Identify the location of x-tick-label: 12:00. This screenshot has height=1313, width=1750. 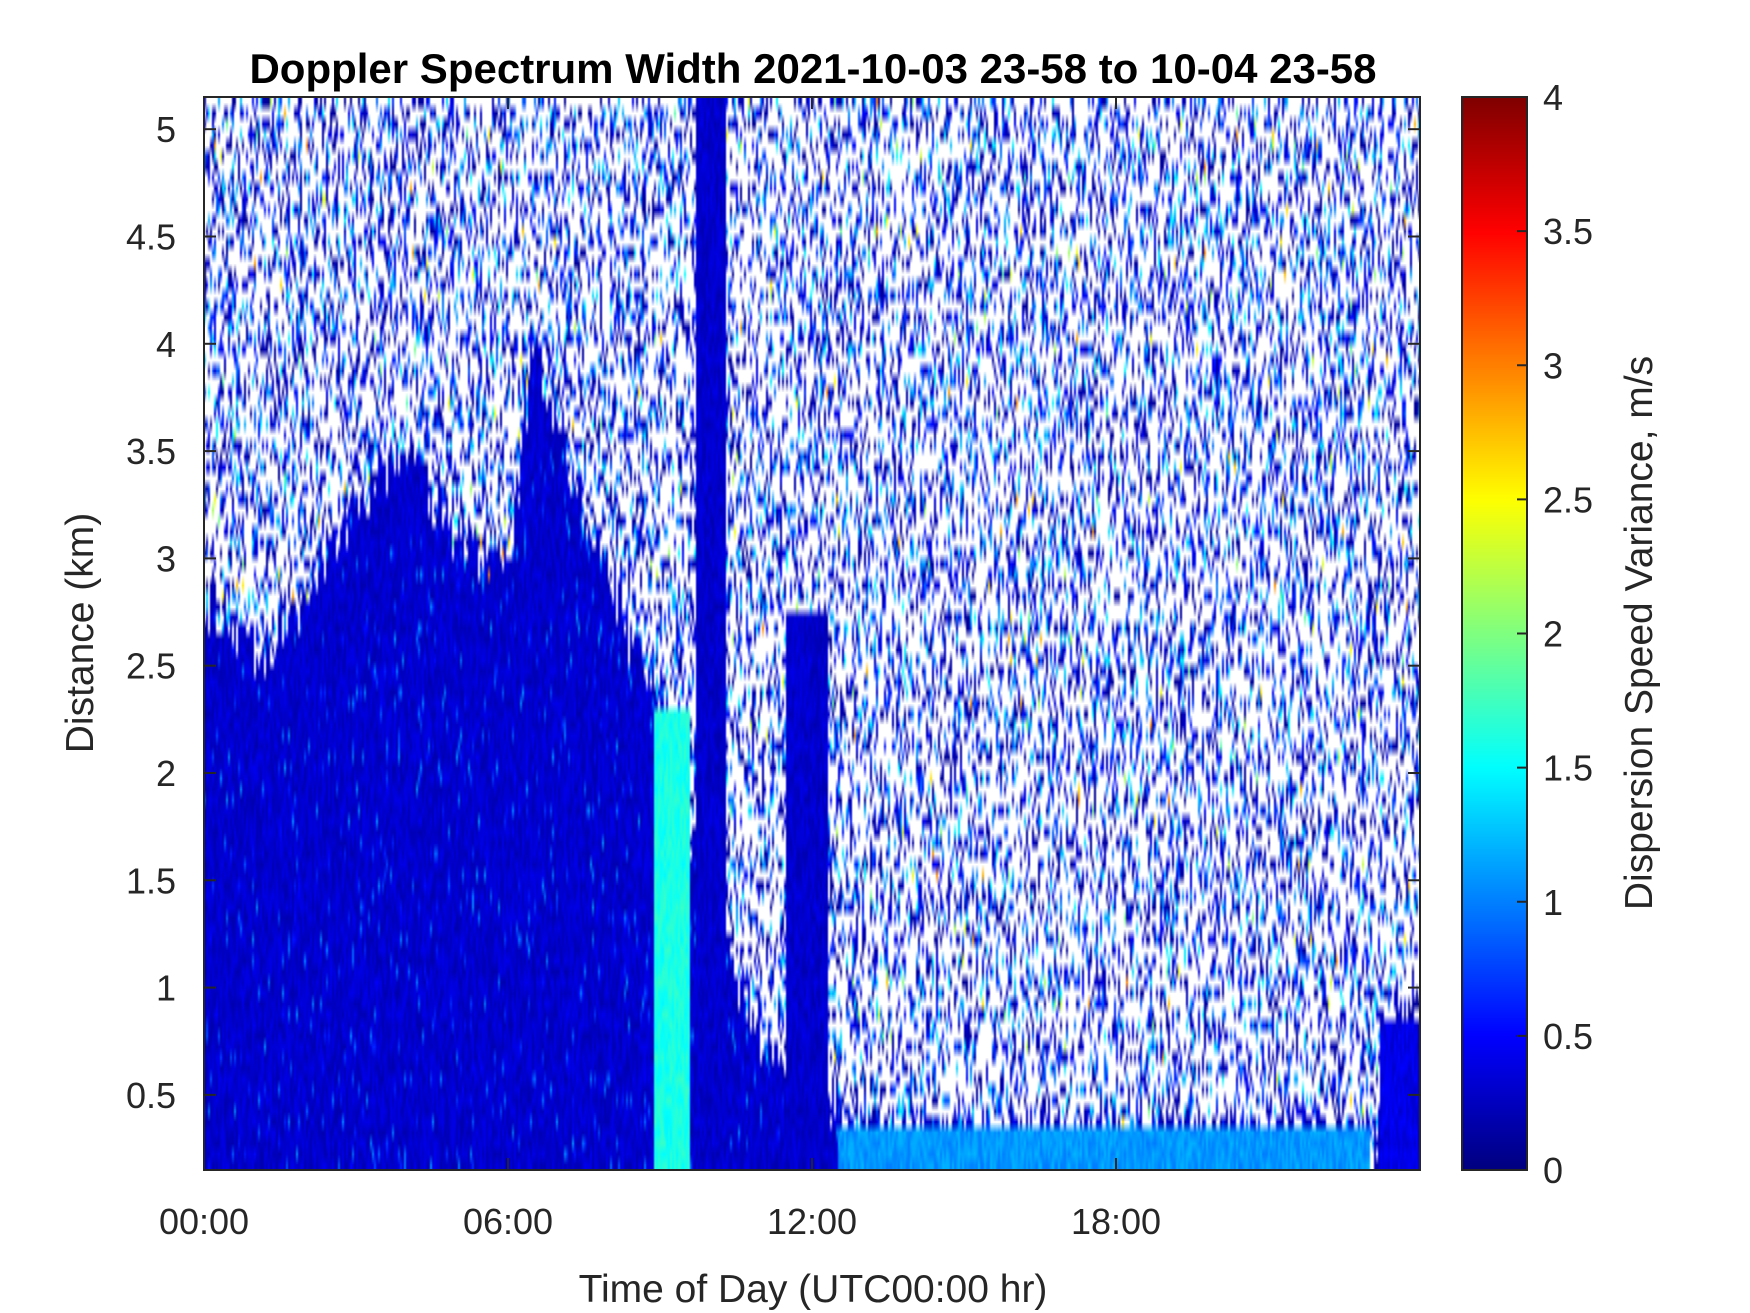
(812, 1221).